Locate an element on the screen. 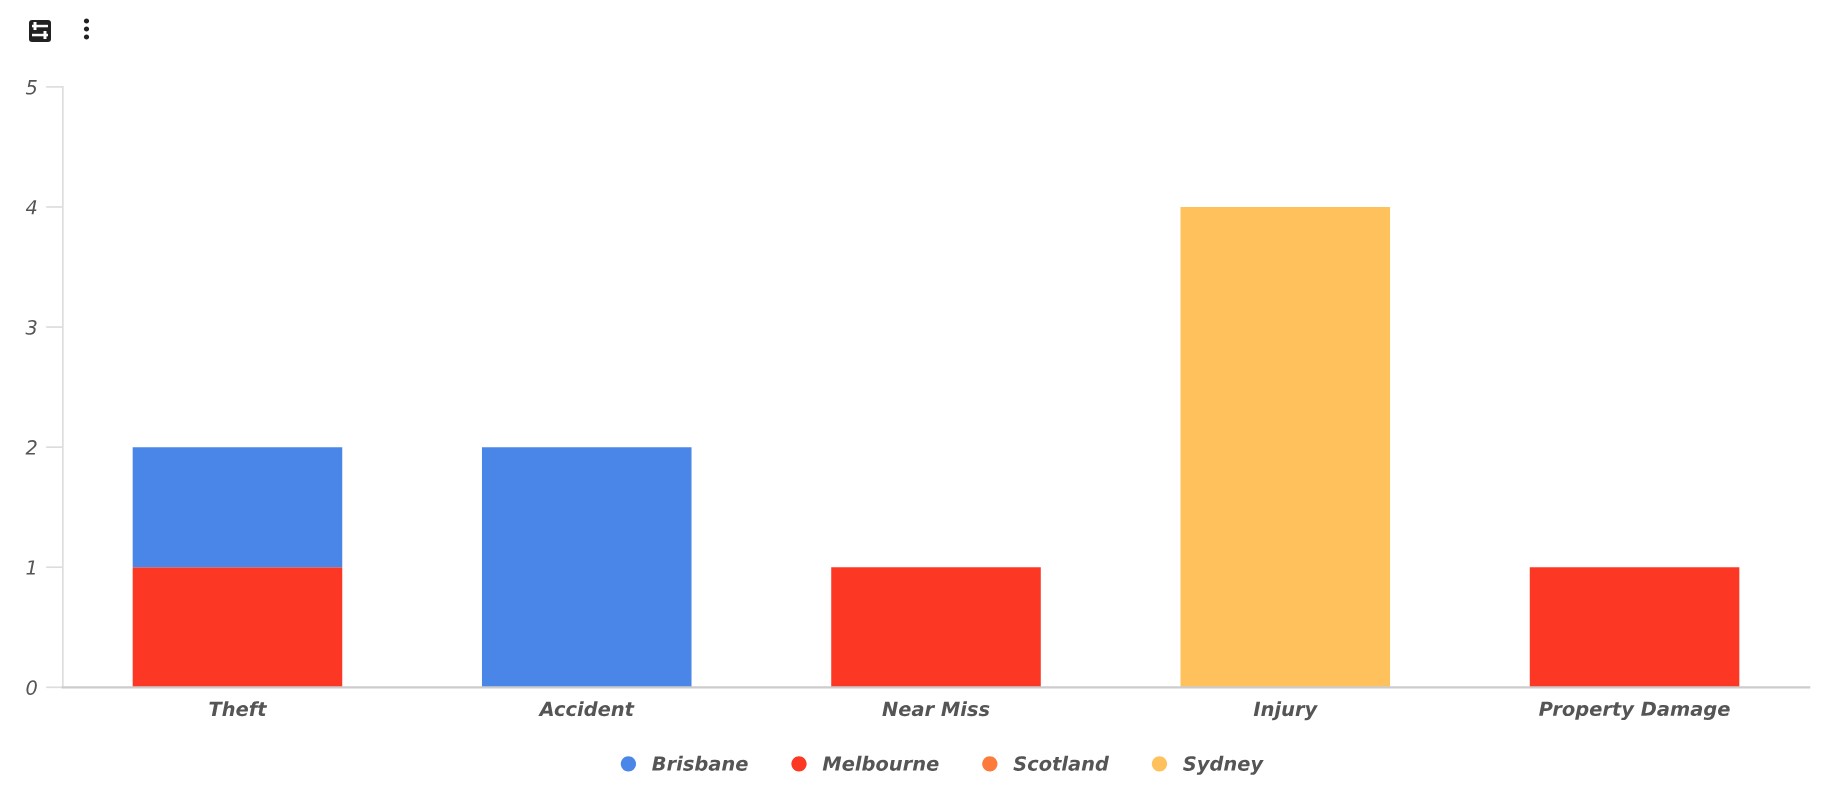 This screenshot has width=1848, height=790. legend-label: Brisbane is located at coordinates (700, 763).